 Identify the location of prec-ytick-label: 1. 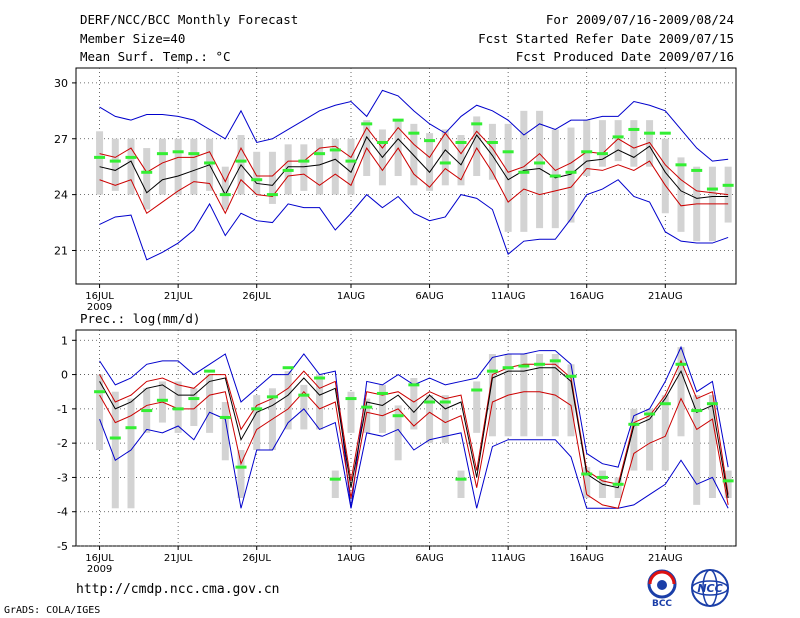
(64, 340).